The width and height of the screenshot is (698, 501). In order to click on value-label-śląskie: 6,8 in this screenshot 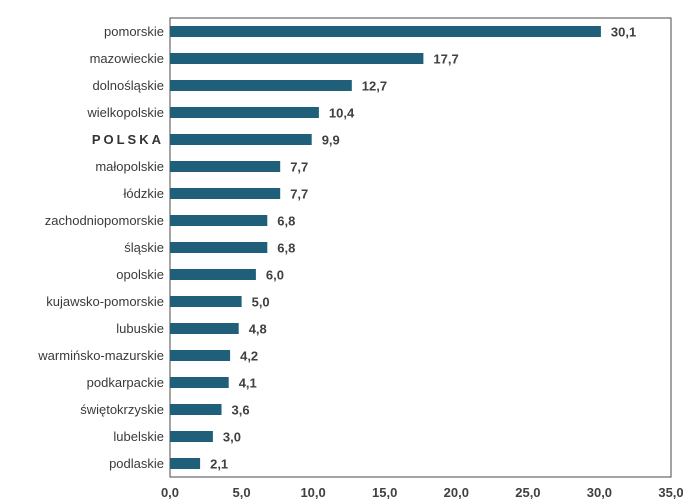, I will do `click(286, 248)`.